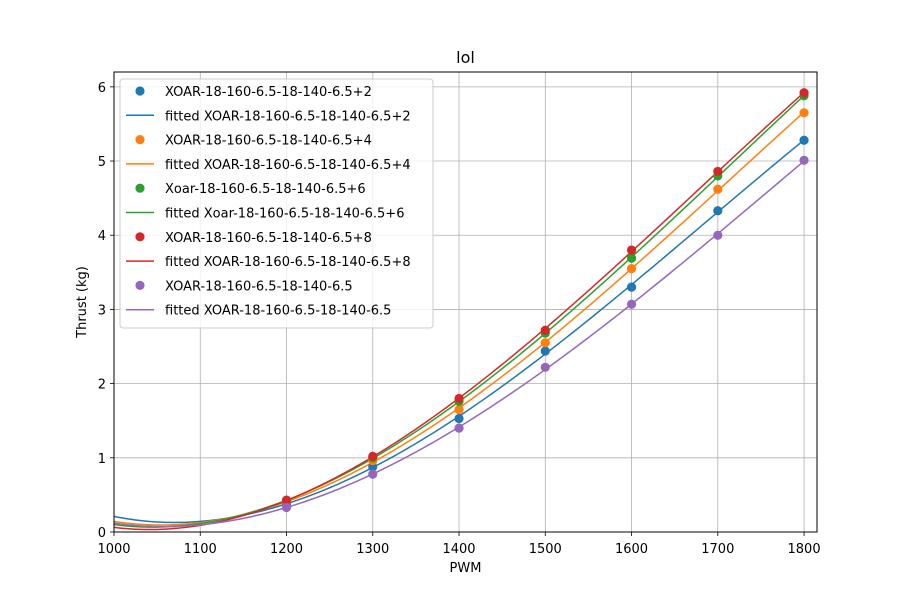 This screenshot has height=598, width=908. What do you see at coordinates (102, 236) in the screenshot?
I see `y-tick-label: 4` at bounding box center [102, 236].